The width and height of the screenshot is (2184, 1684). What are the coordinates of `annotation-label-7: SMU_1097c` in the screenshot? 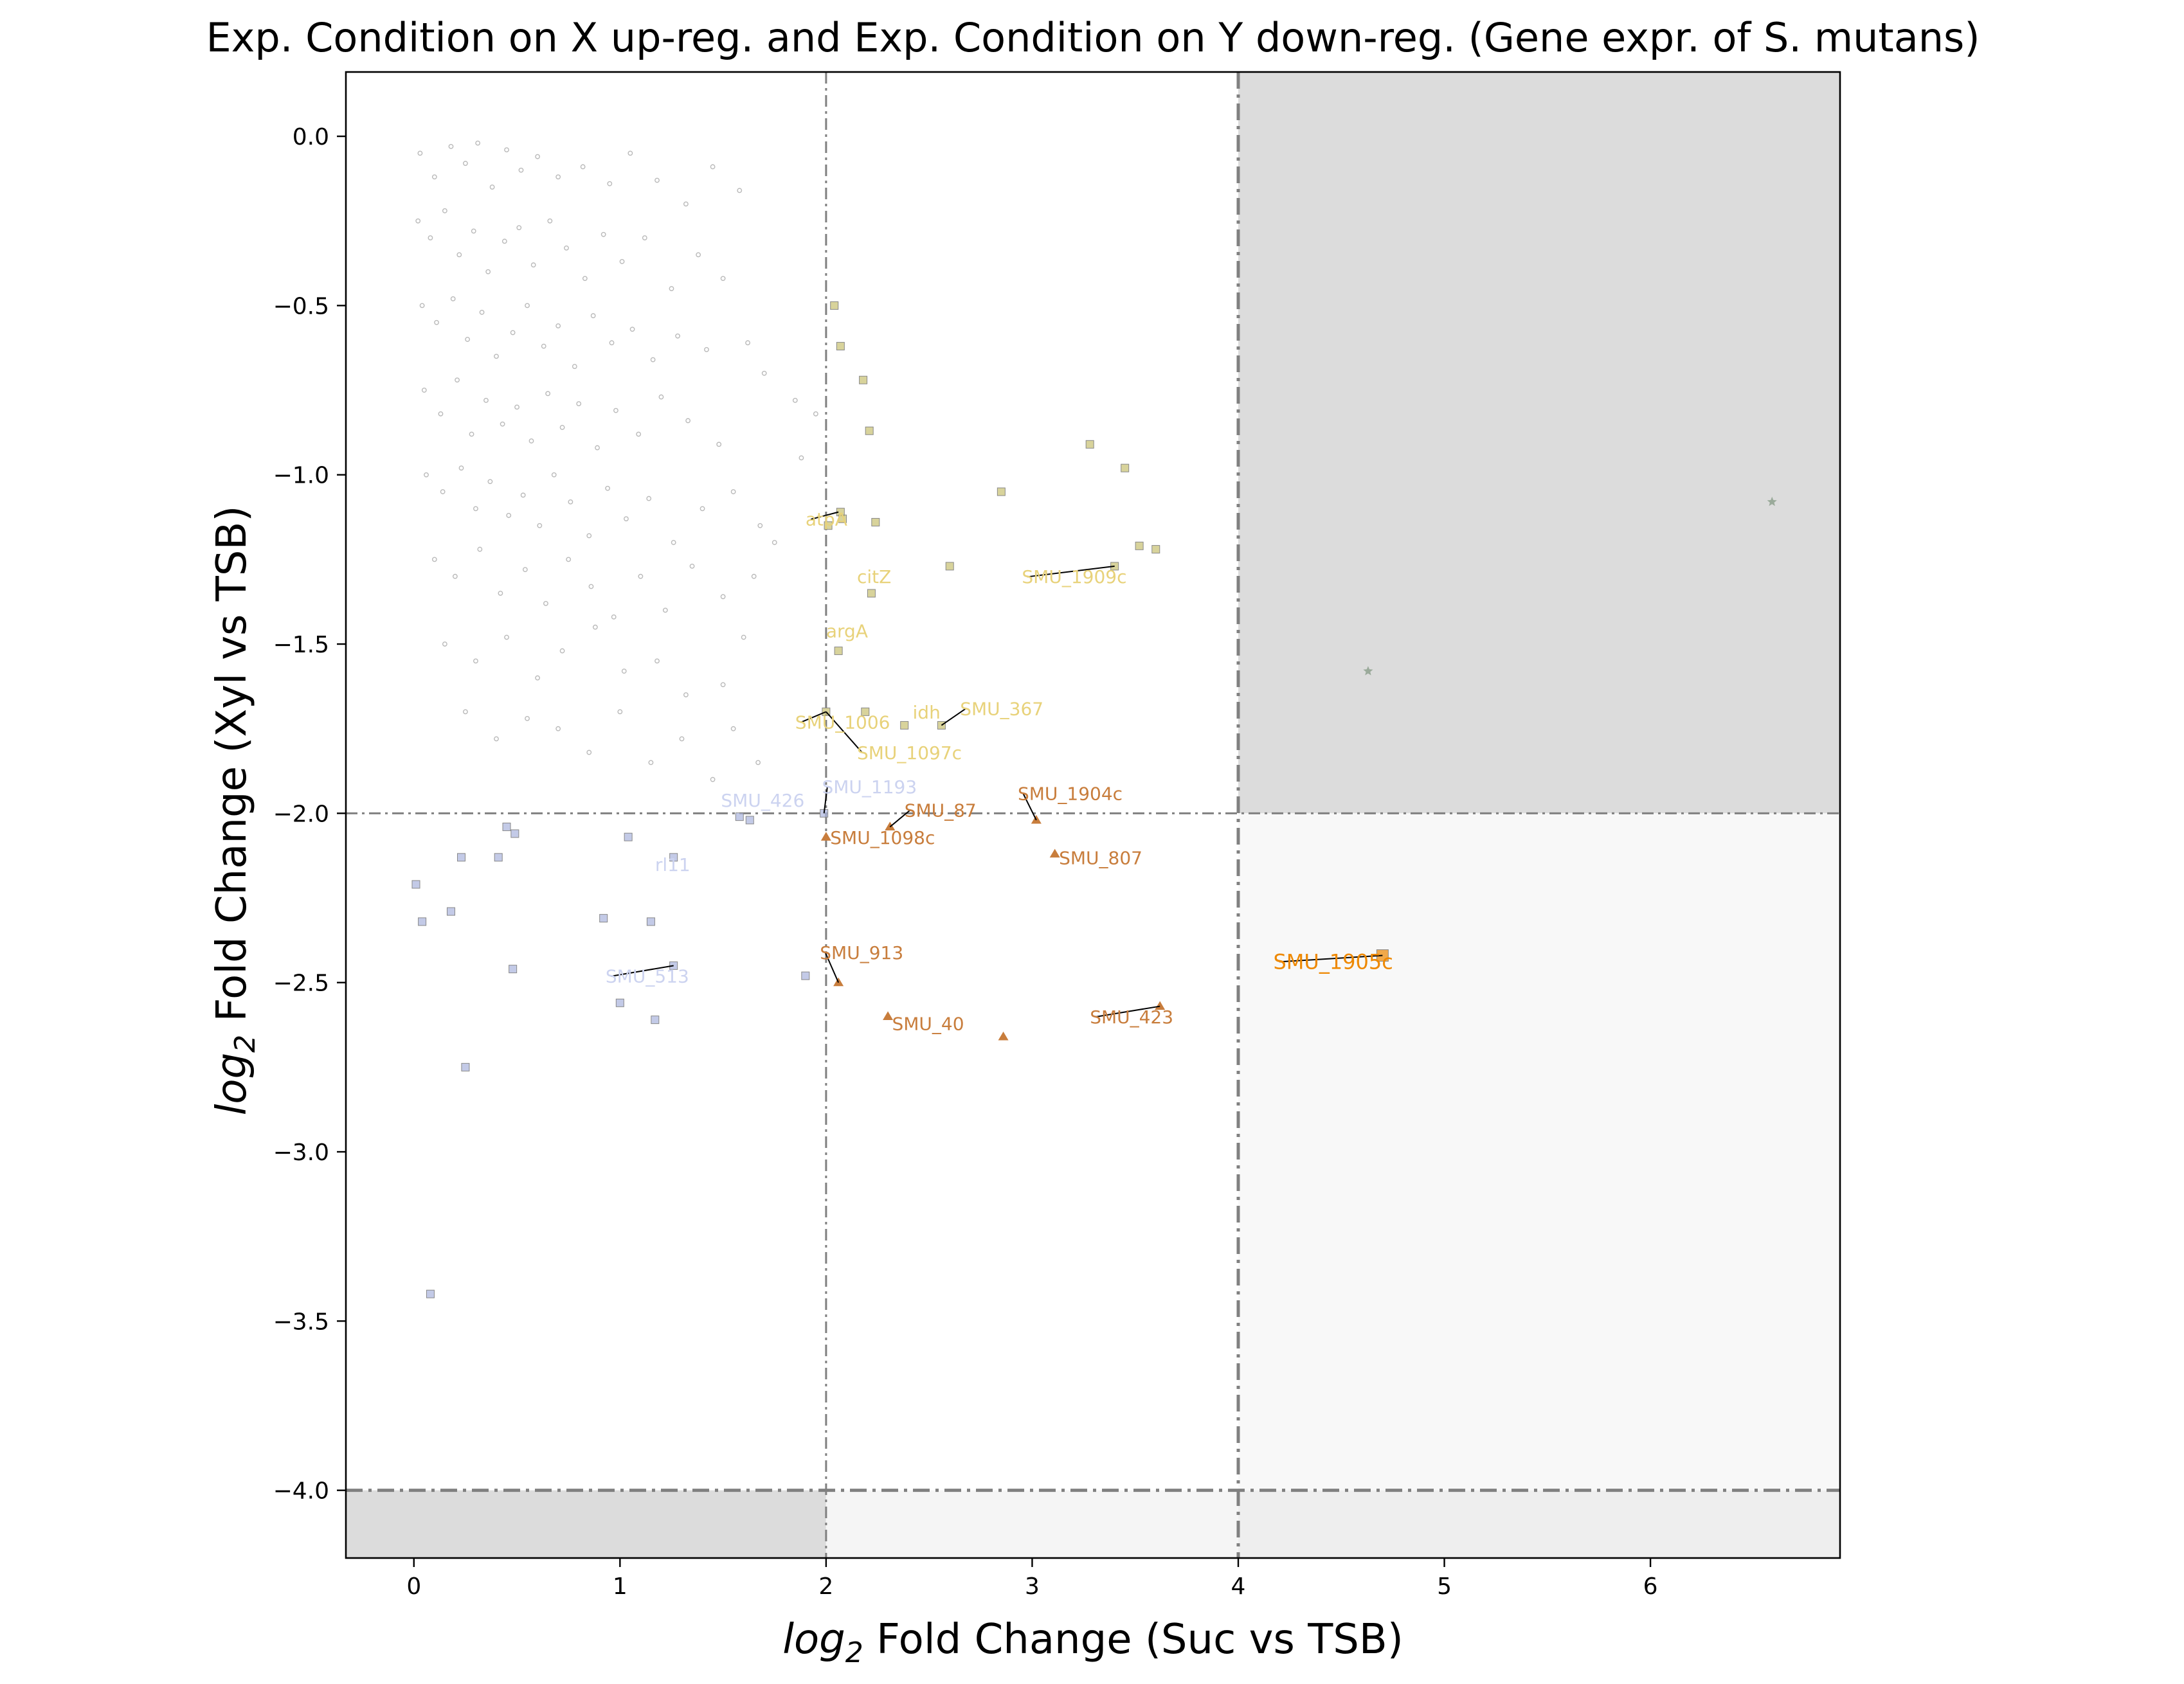 It's located at (909, 753).